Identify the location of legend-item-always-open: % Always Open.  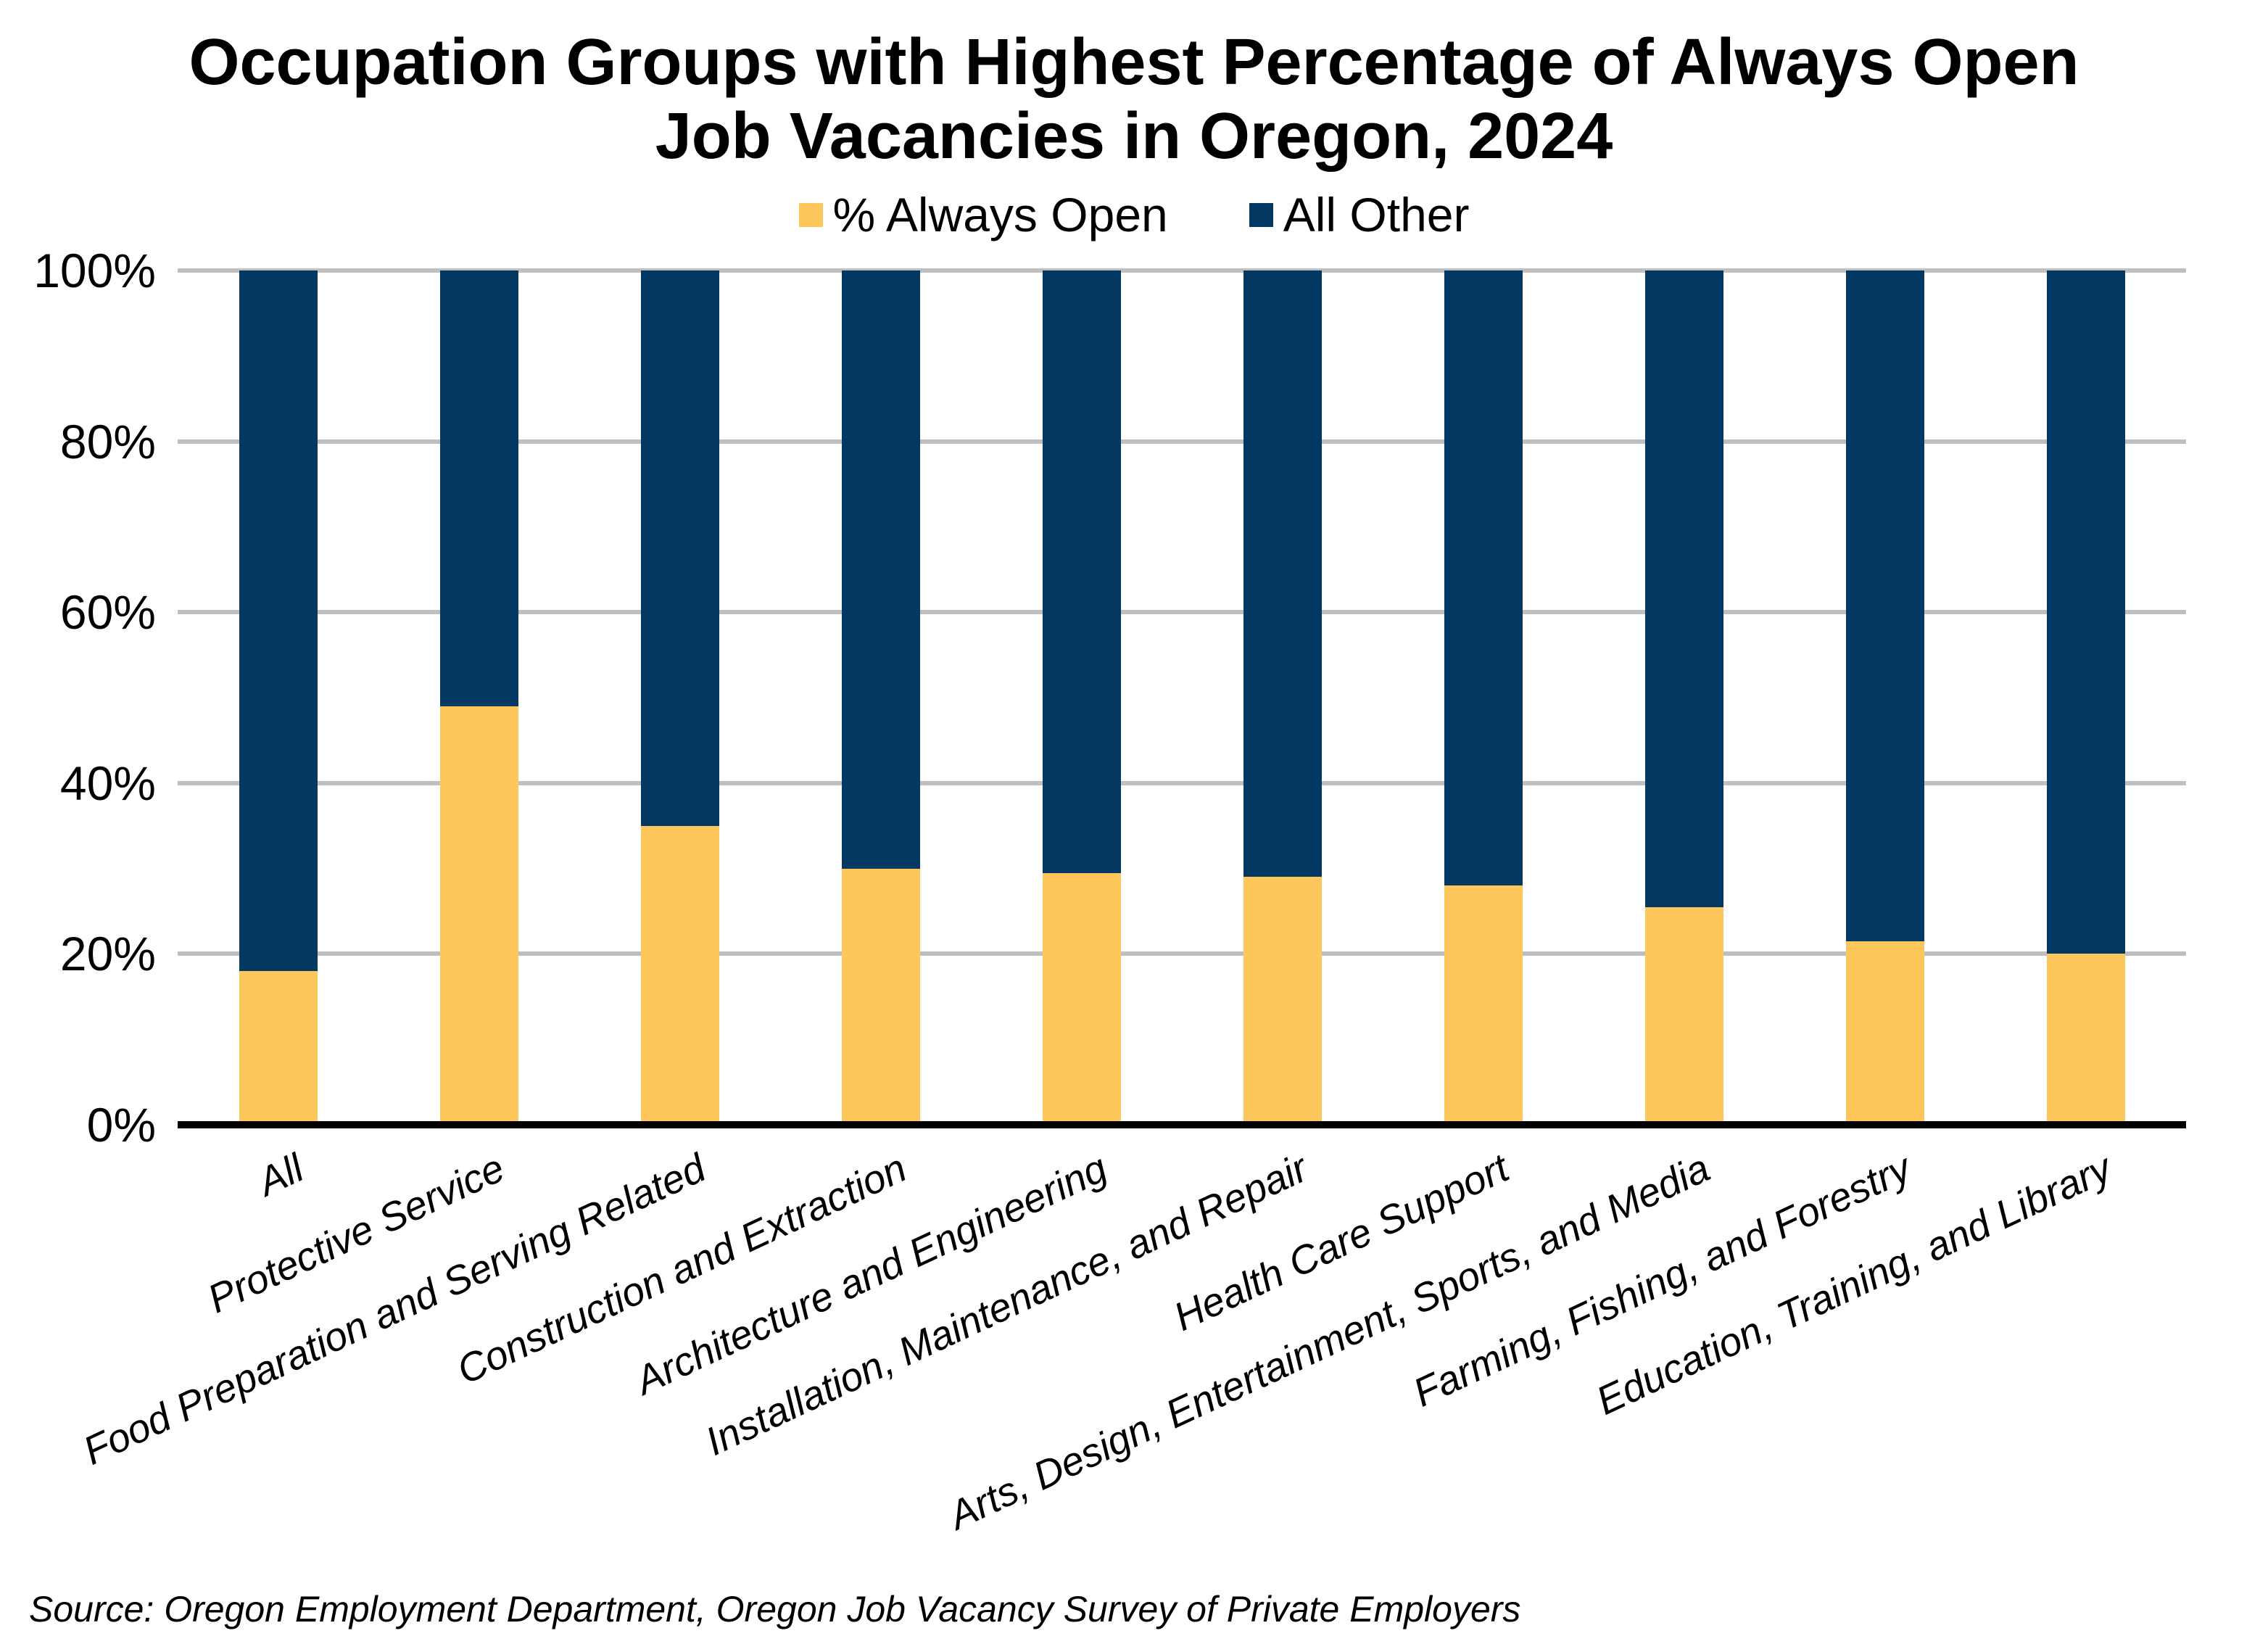
(983, 214).